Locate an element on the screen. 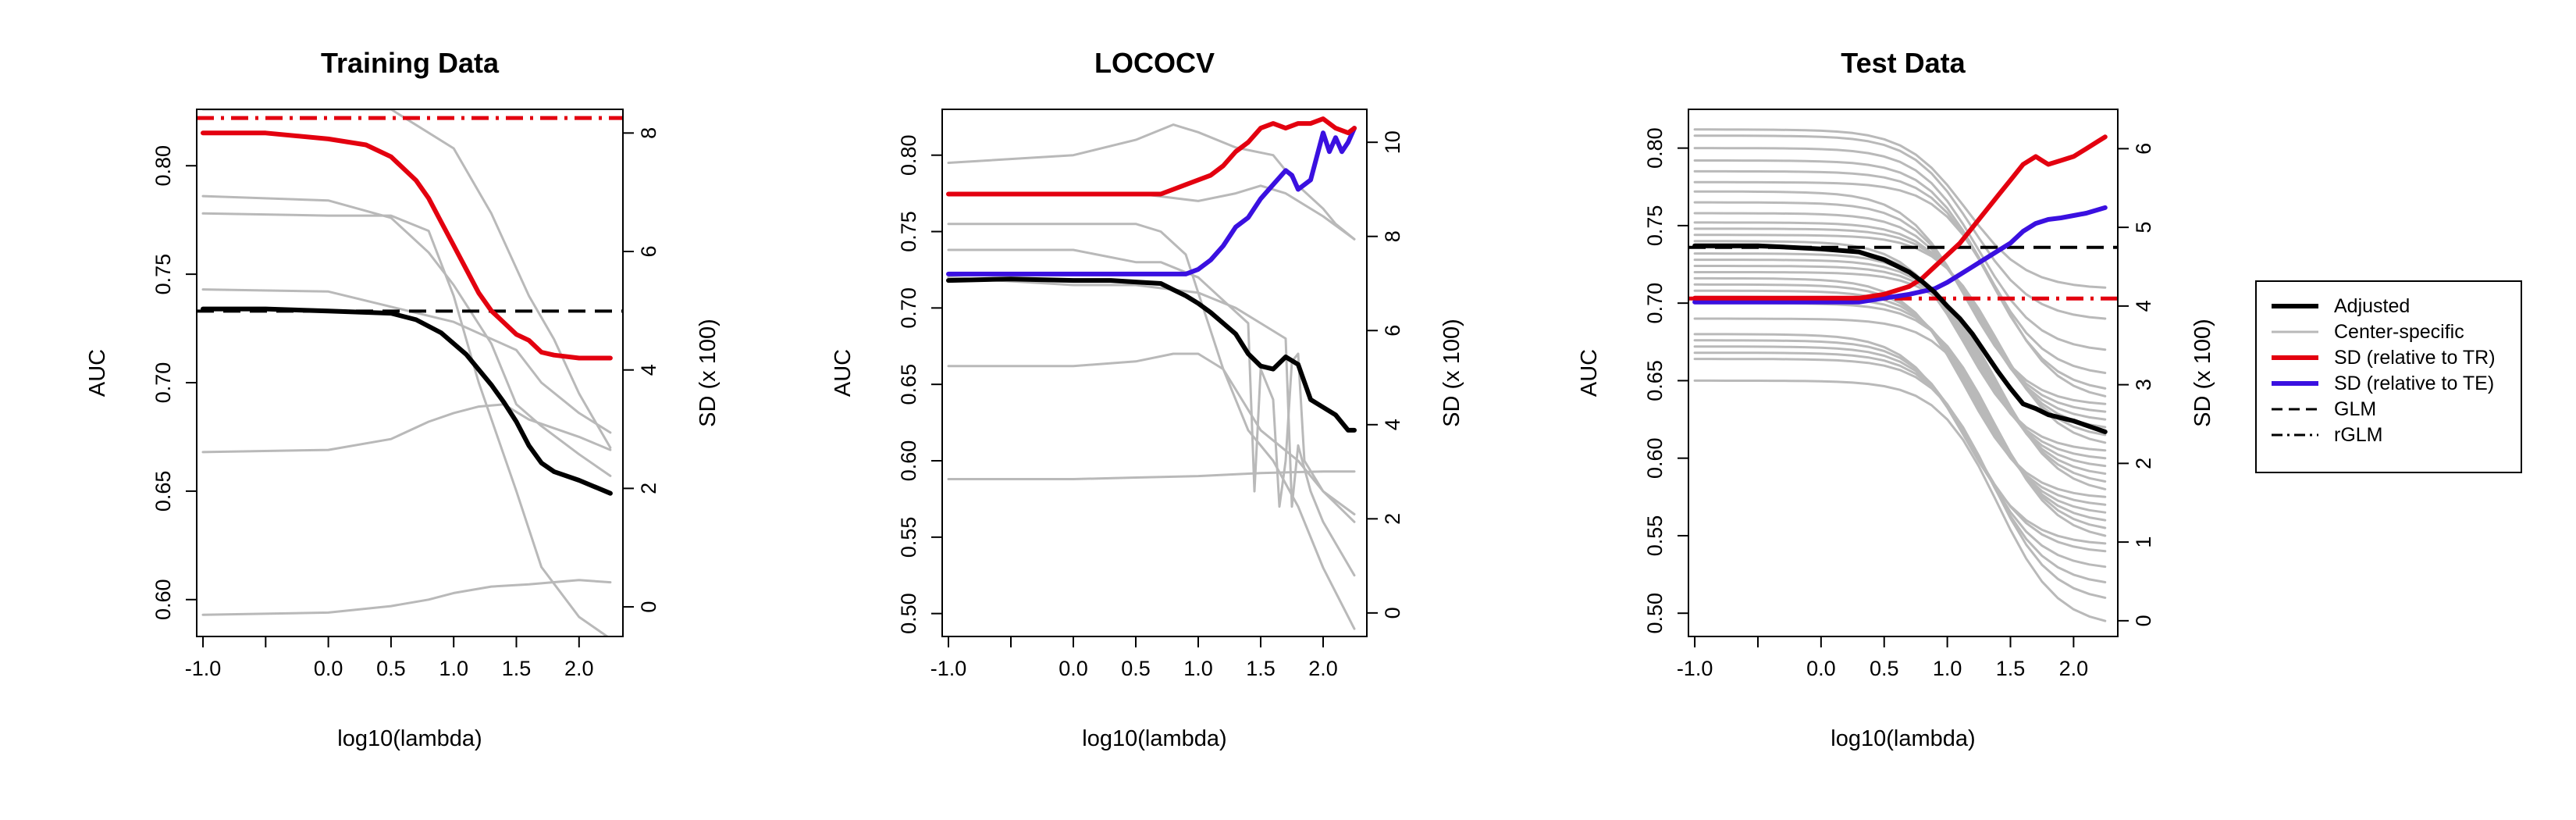 This screenshot has width=2576, height=820. chart-title: Test Data is located at coordinates (1903, 63).